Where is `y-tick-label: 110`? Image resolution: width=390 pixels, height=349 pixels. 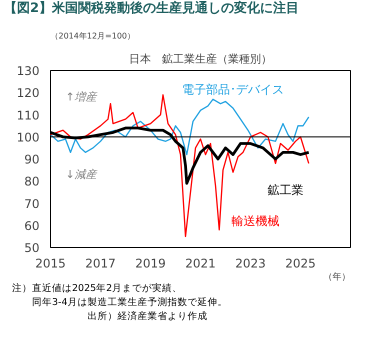
y-tick-label: 110 is located at coordinates (28, 115).